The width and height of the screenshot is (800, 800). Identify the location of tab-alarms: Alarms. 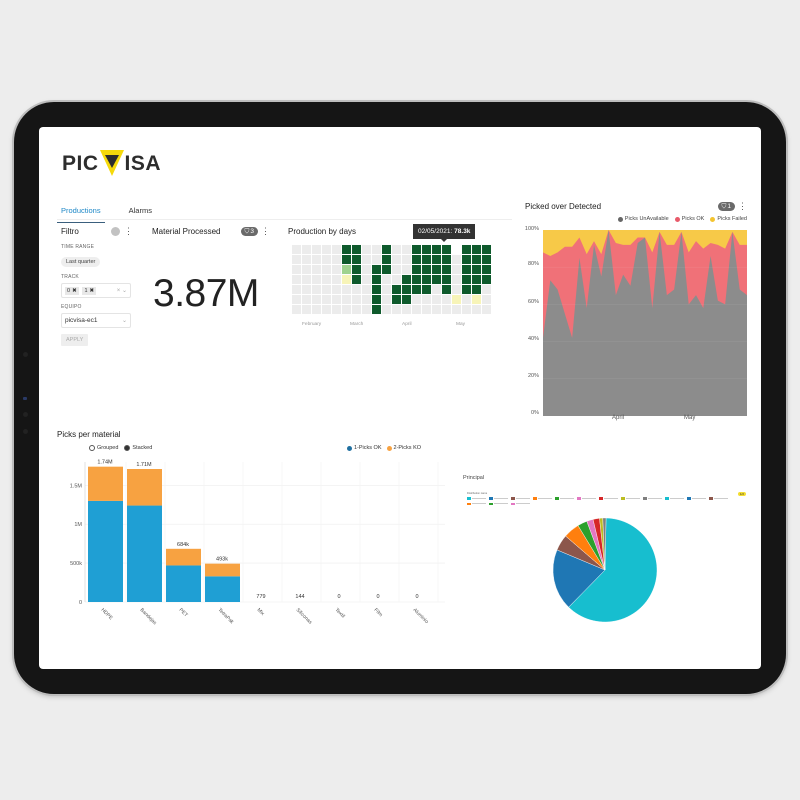
(140, 210).